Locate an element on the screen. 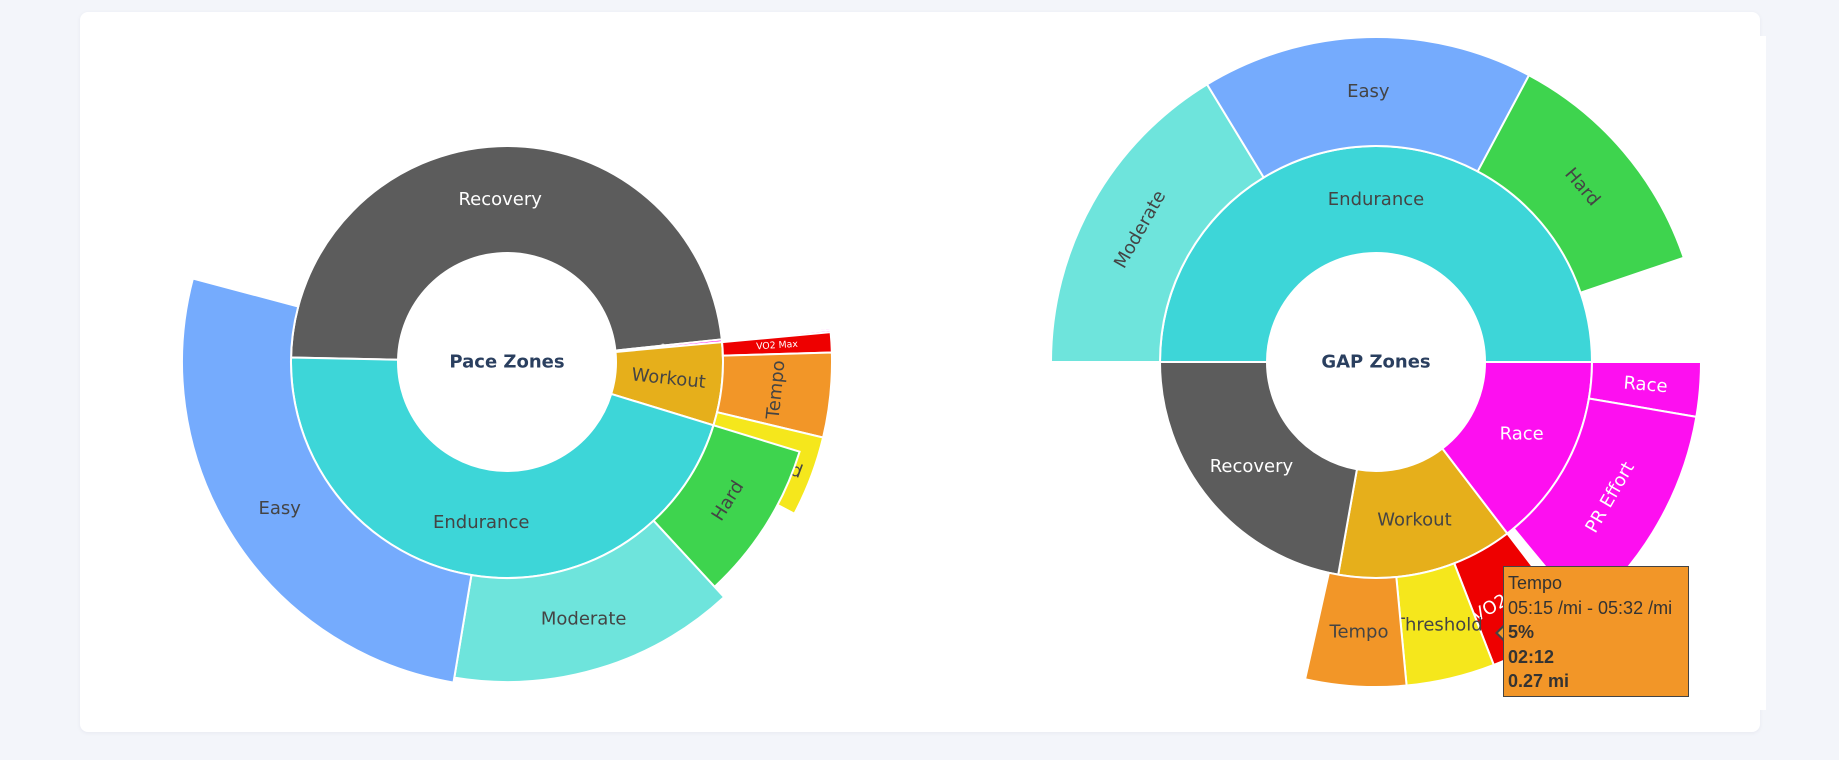 Image resolution: width=1839 pixels, height=760 pixels. pace-zones-outer-label-vo2-max: VO2 Max is located at coordinates (777, 346).